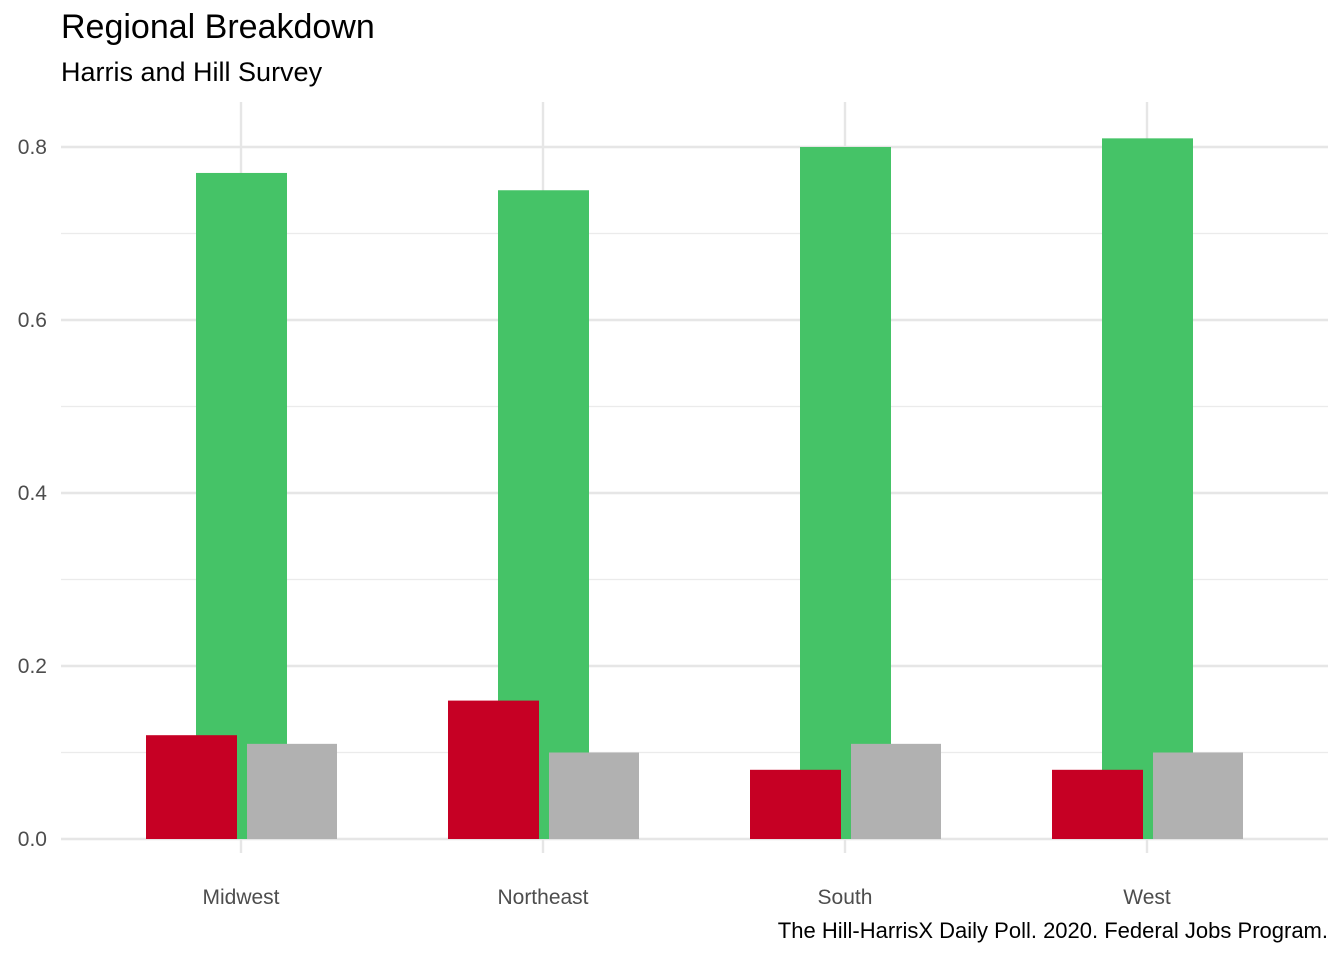 Image resolution: width=1344 pixels, height=960 pixels. I want to click on bar-series-3-south, so click(896, 791).